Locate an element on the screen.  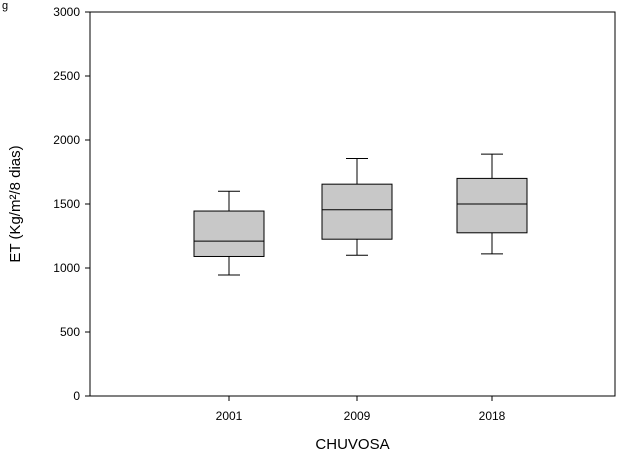
y-tick-label: 500 is located at coordinates (70, 332).